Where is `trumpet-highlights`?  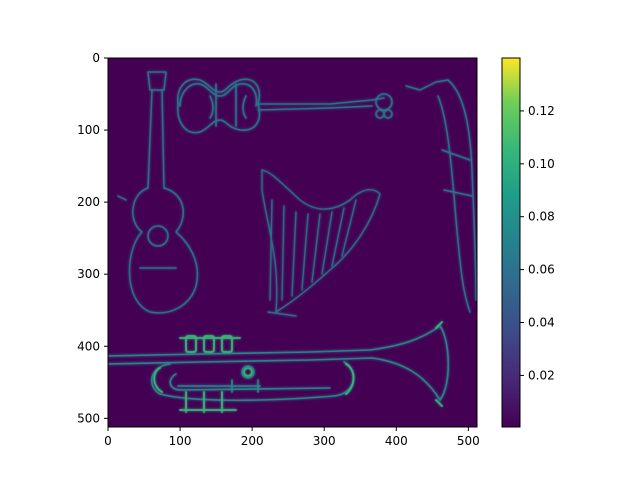 trumpet-highlights is located at coordinates (298, 367).